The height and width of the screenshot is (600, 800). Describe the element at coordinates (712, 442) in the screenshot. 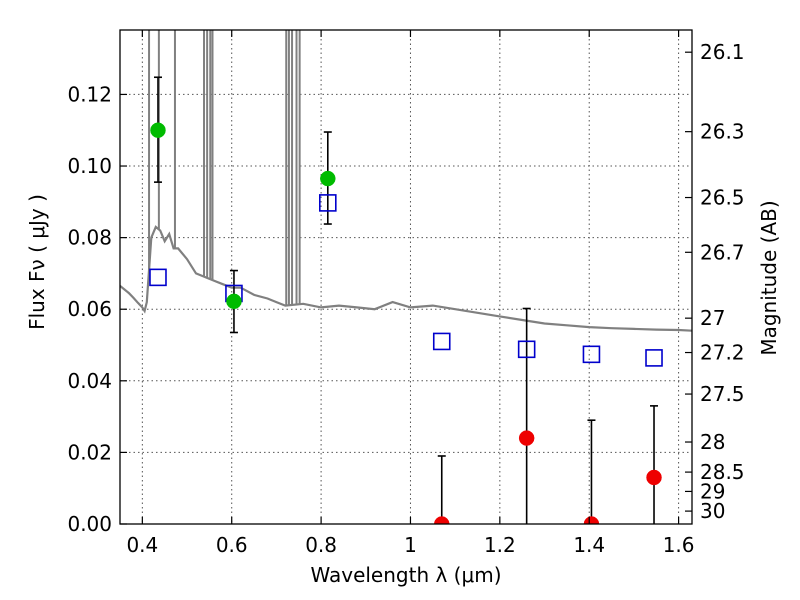

I see `y2-tick-label: 28` at that location.